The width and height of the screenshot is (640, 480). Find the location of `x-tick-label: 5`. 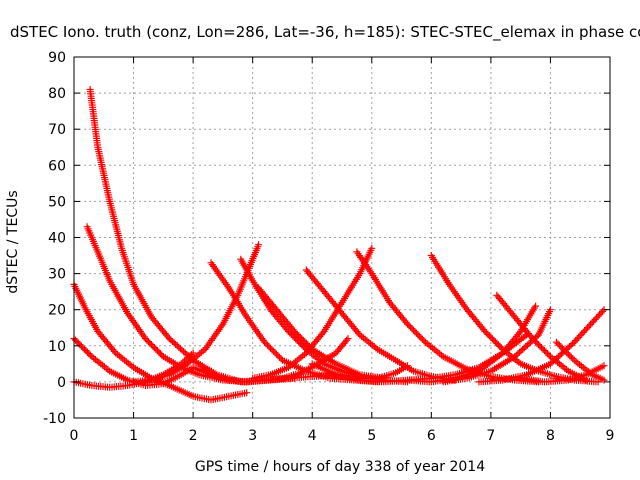

x-tick-label: 5 is located at coordinates (371, 436).